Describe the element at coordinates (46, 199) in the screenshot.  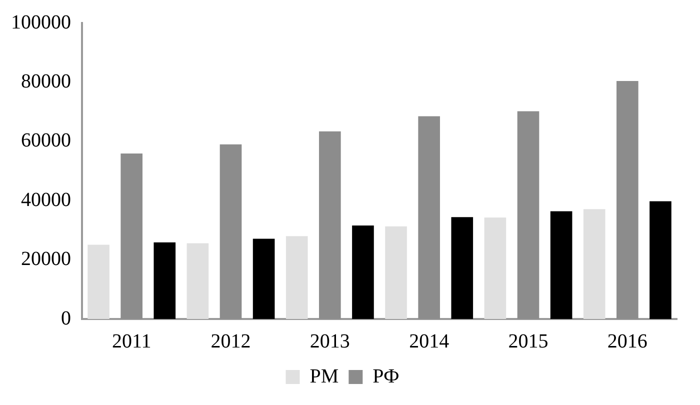
I see `y-tick-label: 40000` at that location.